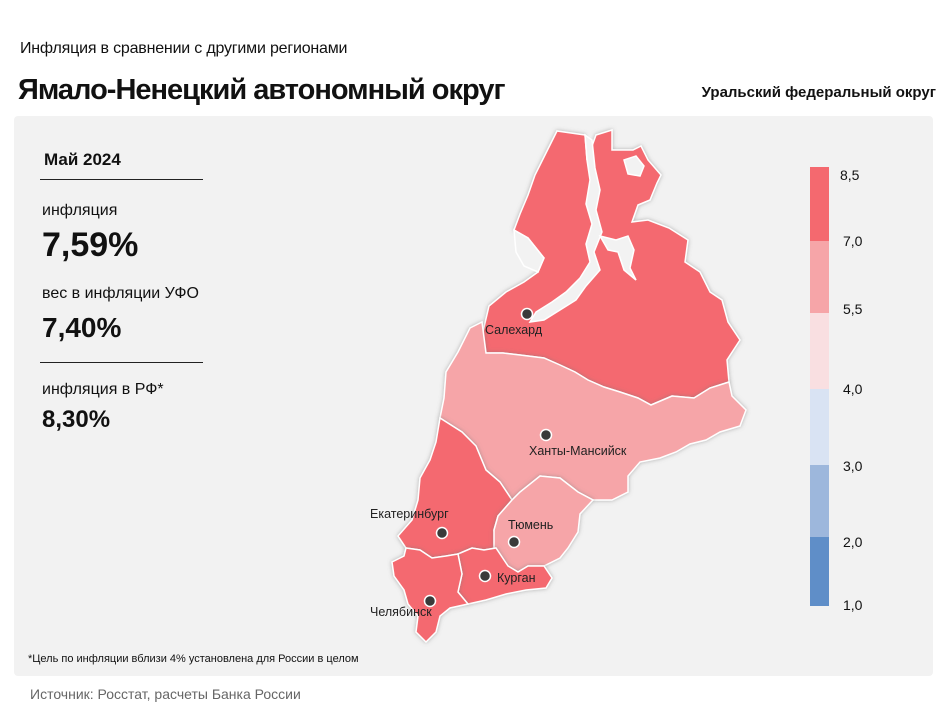  I want to click on city-label-salekhard: Салехард, so click(514, 330).